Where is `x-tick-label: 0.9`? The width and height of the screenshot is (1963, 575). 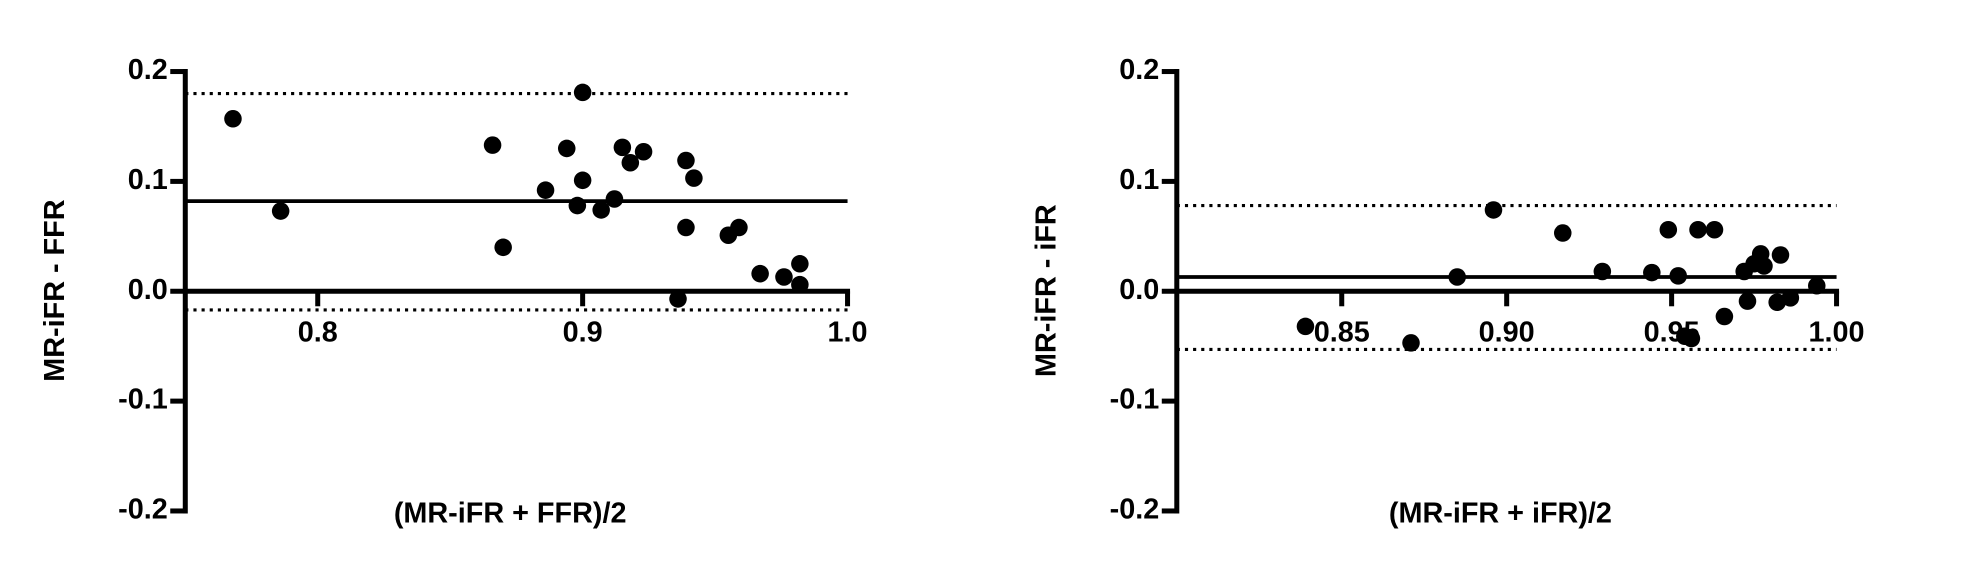
x-tick-label: 0.9 is located at coordinates (583, 332).